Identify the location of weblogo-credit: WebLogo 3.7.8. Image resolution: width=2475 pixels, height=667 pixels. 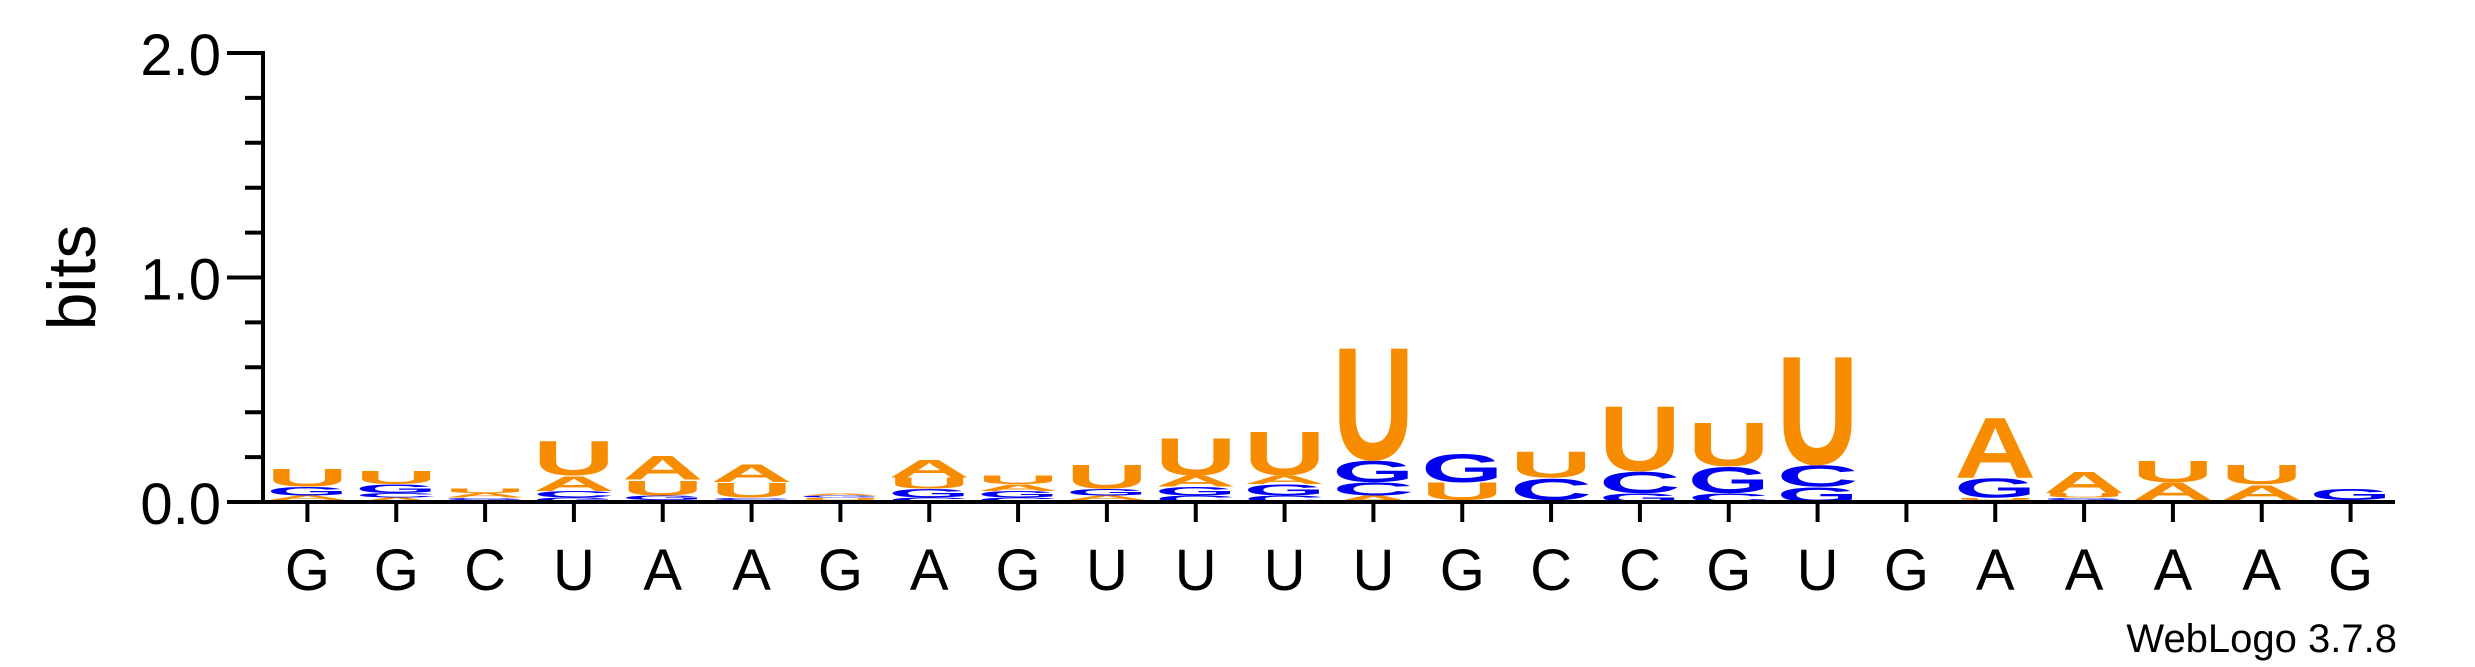
(2261, 639).